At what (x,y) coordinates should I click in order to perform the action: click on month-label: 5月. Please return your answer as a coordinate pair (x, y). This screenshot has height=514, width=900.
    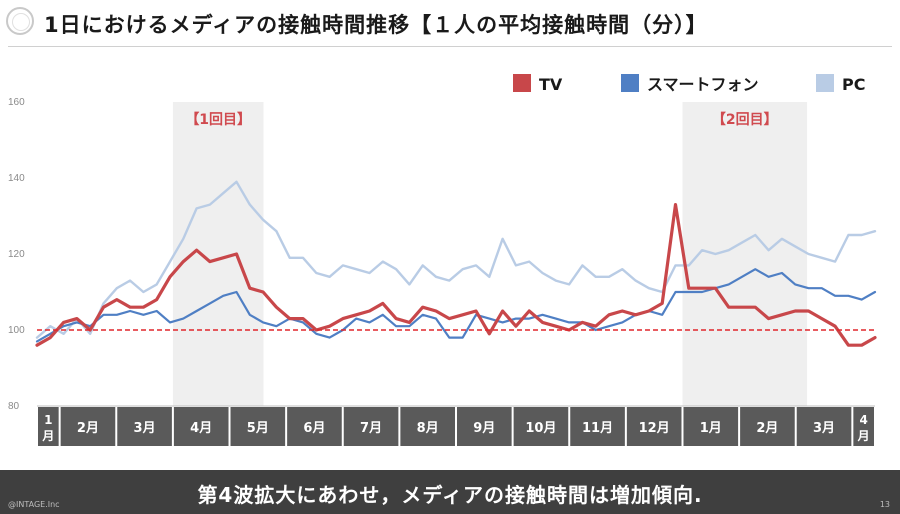
    Looking at the image, I should click on (258, 428).